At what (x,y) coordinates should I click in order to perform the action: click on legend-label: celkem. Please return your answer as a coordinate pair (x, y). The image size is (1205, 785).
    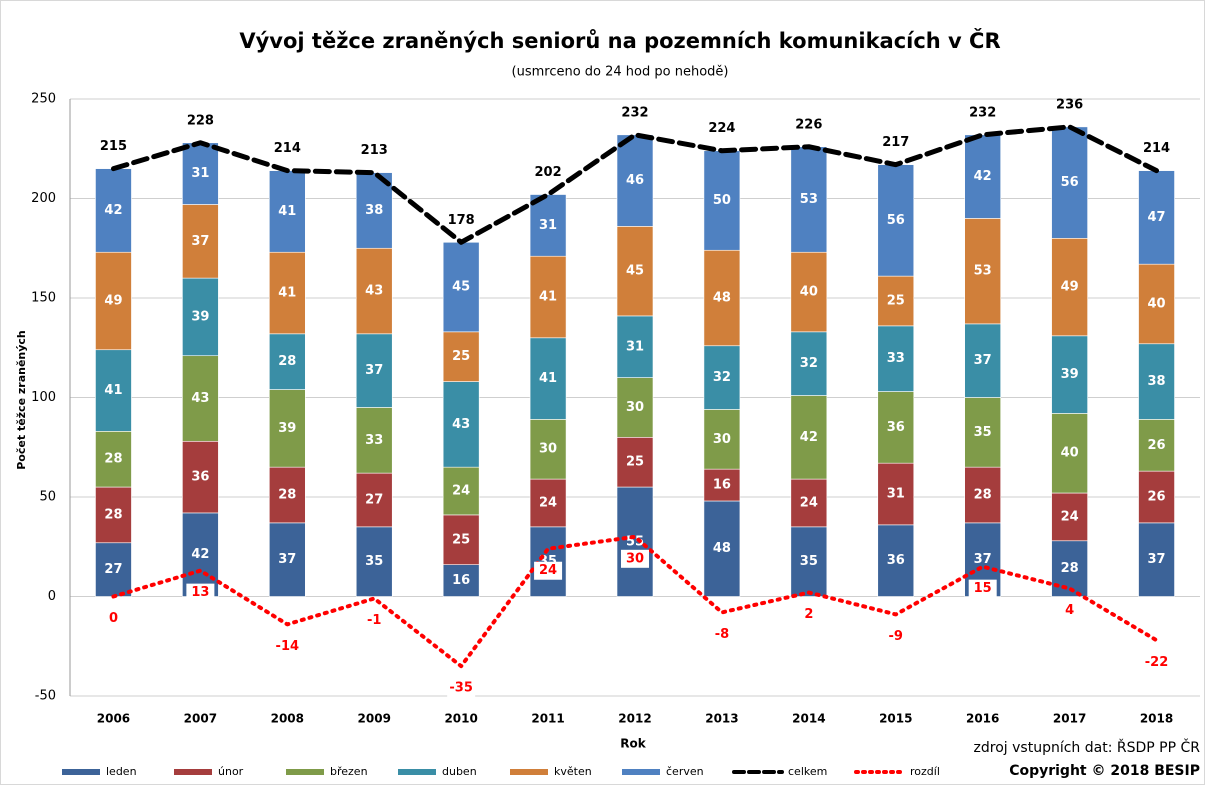
    Looking at the image, I should click on (807, 771).